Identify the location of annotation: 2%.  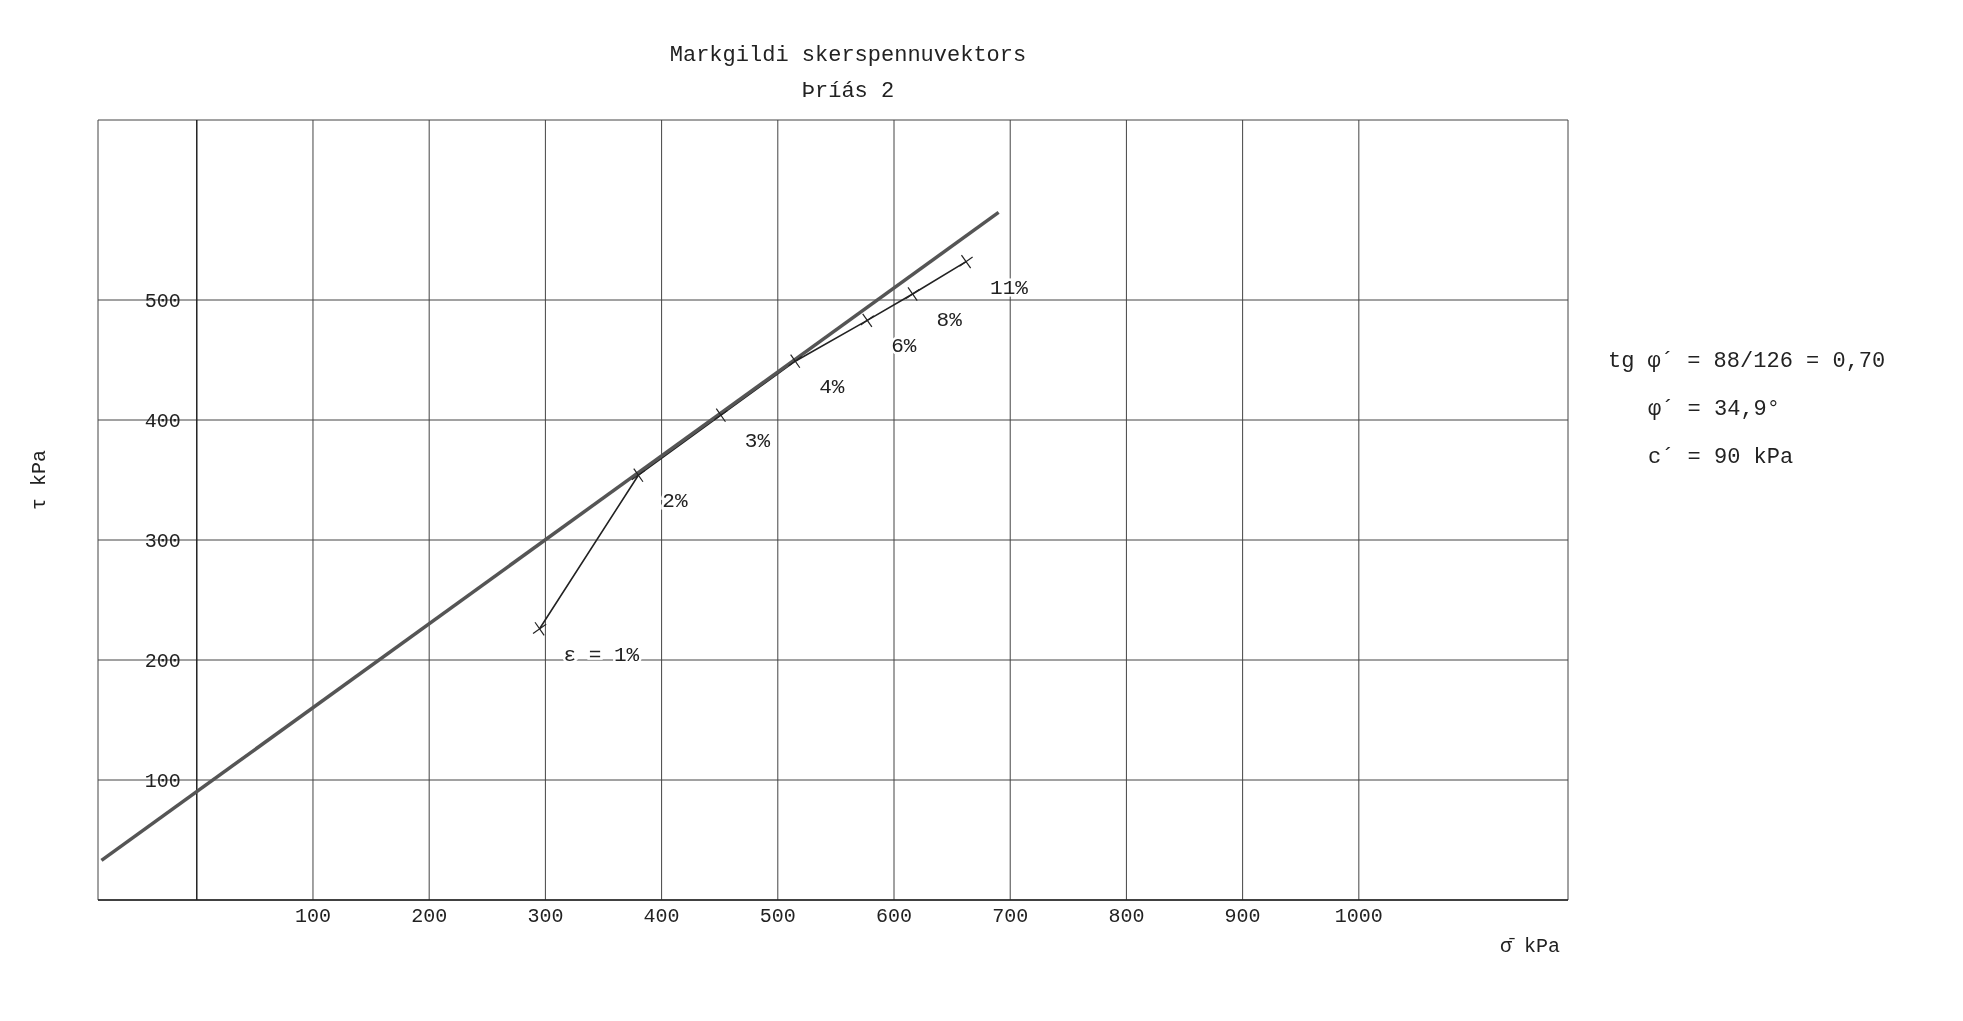
(675, 502).